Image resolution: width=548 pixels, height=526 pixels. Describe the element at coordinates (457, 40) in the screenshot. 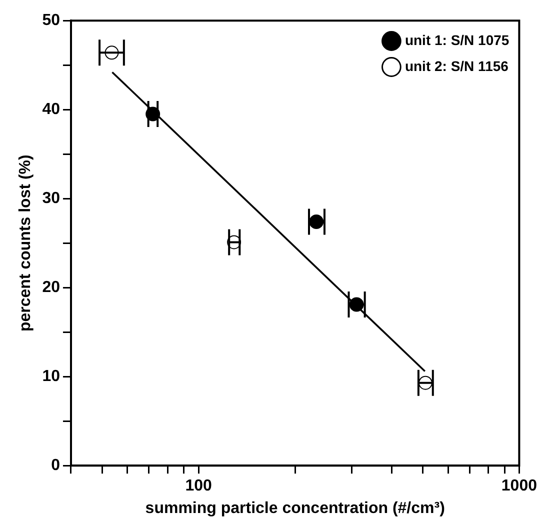

I see `legend-label: unit 1: S/N 1075` at that location.